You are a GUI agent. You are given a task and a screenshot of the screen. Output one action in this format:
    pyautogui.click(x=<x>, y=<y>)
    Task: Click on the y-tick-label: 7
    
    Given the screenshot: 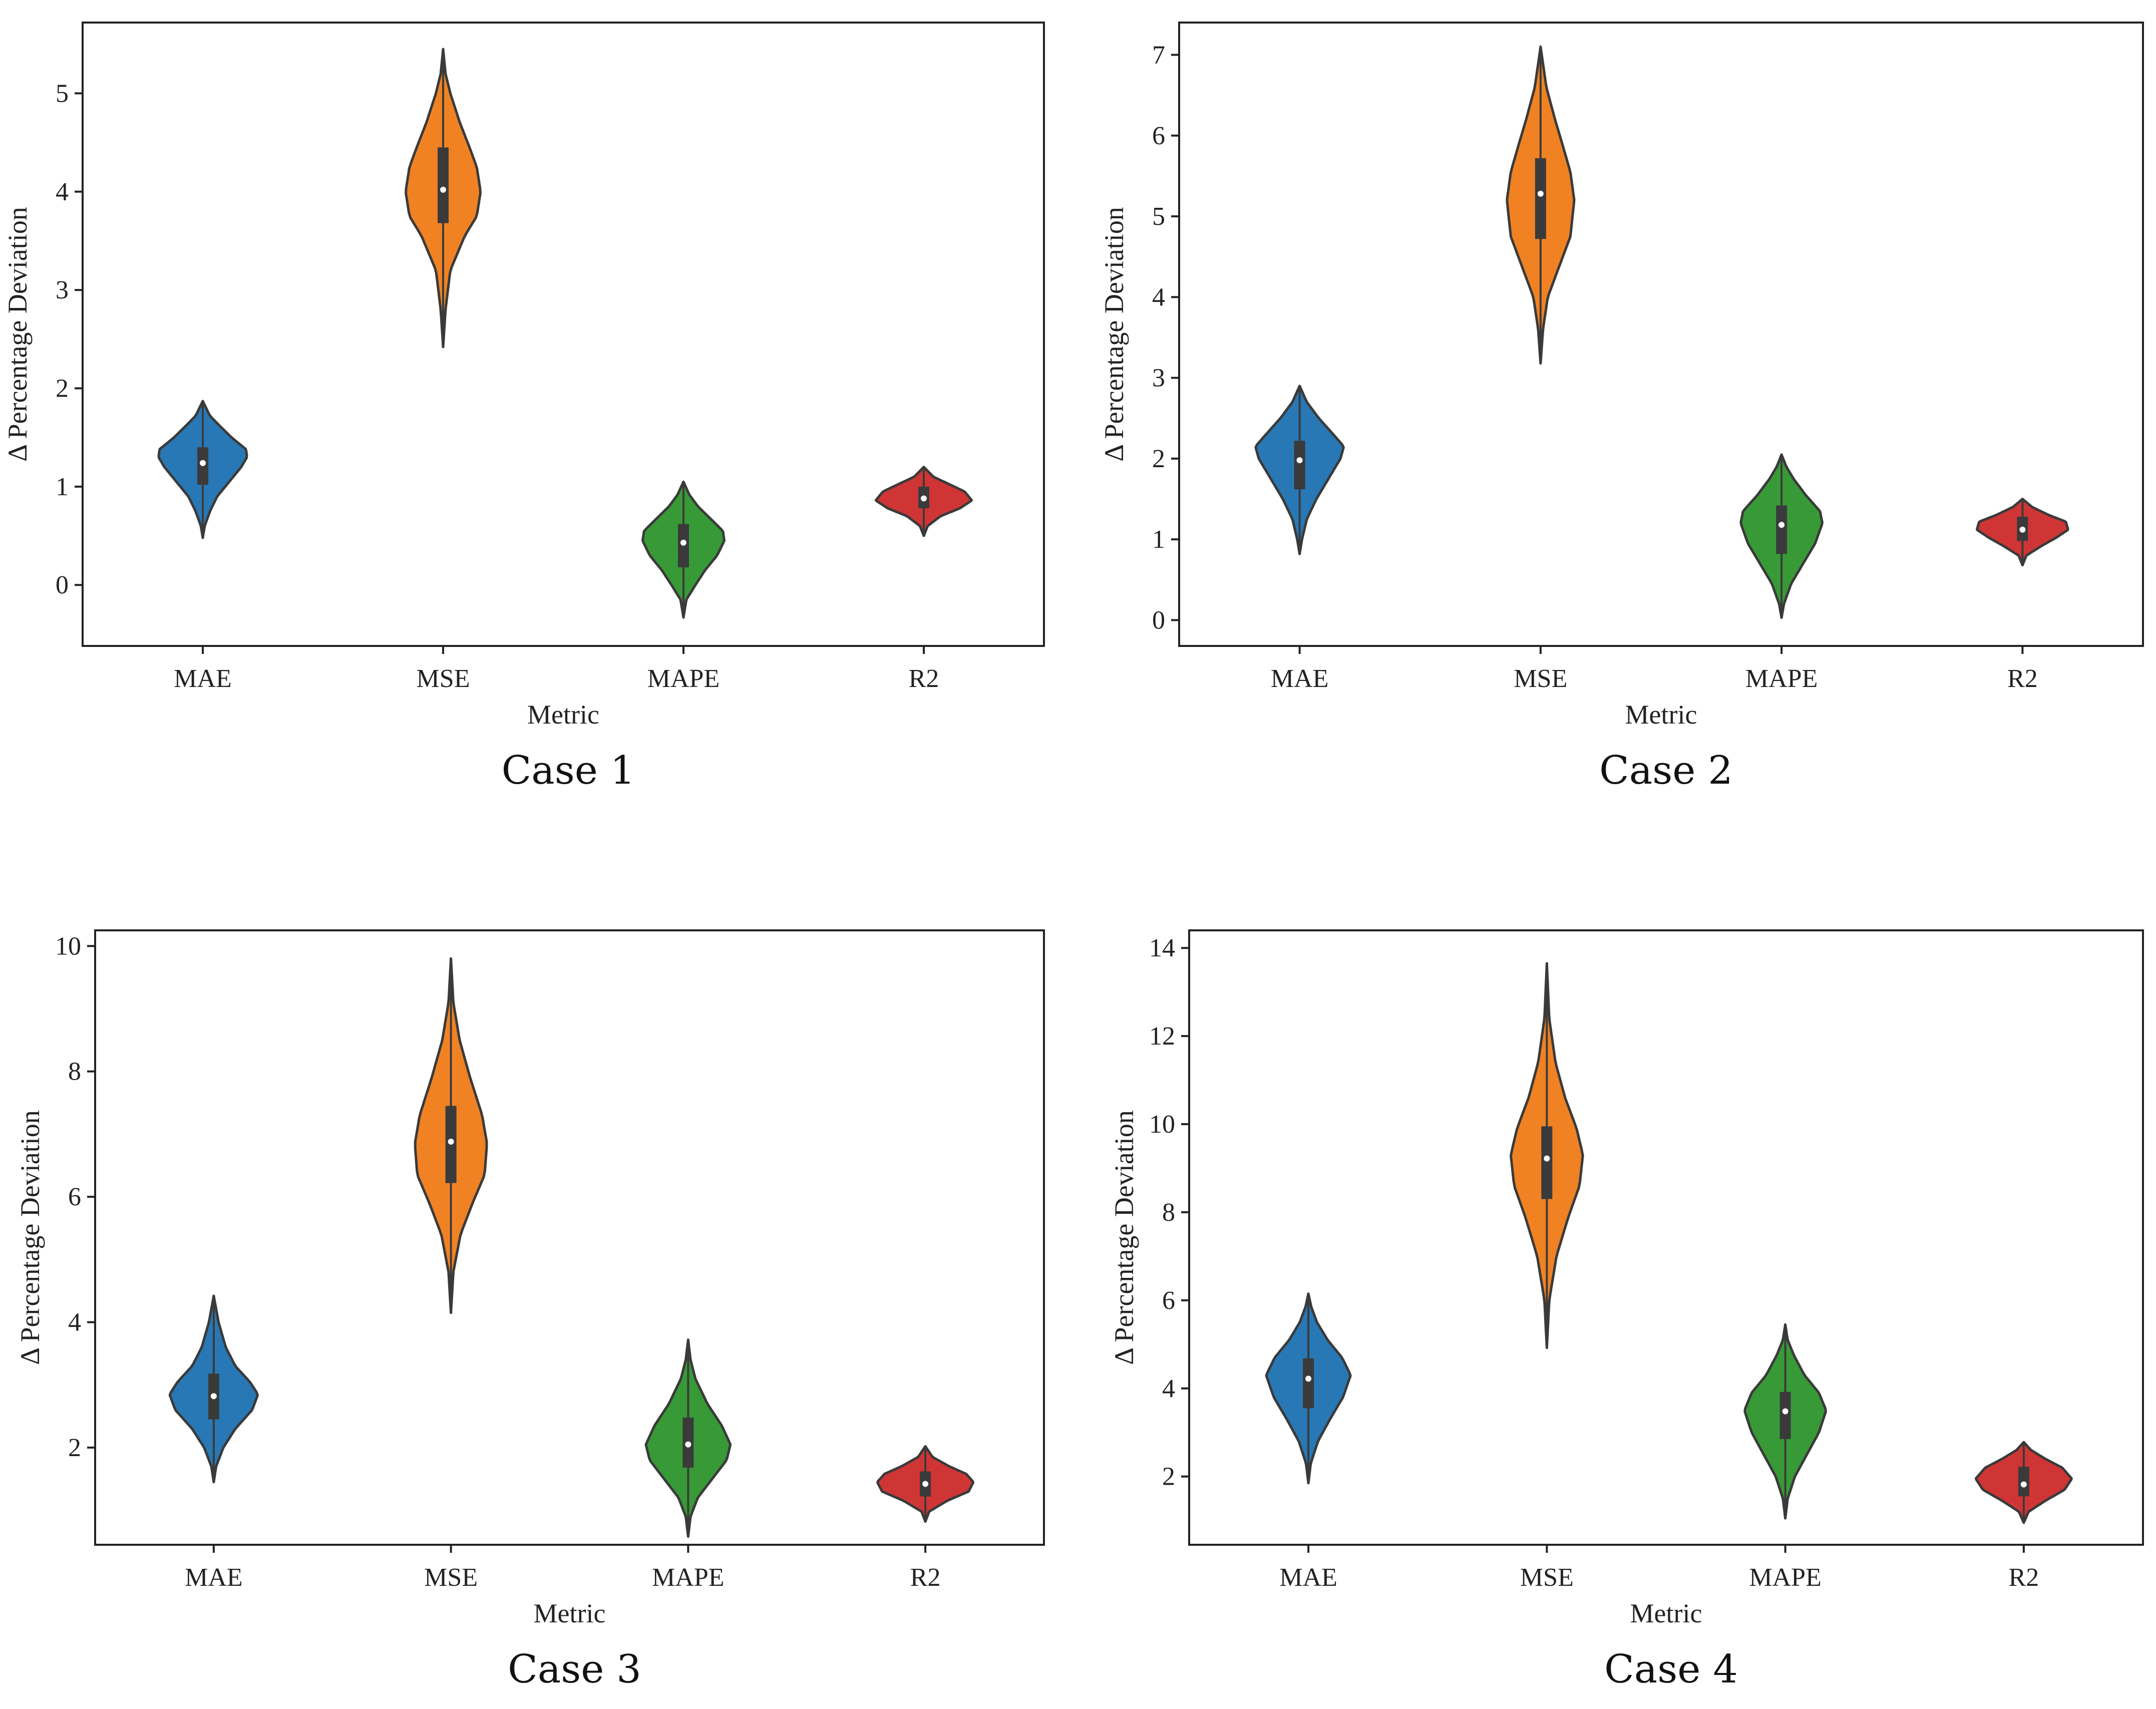 What is the action you would take?
    pyautogui.click(x=1158, y=55)
    